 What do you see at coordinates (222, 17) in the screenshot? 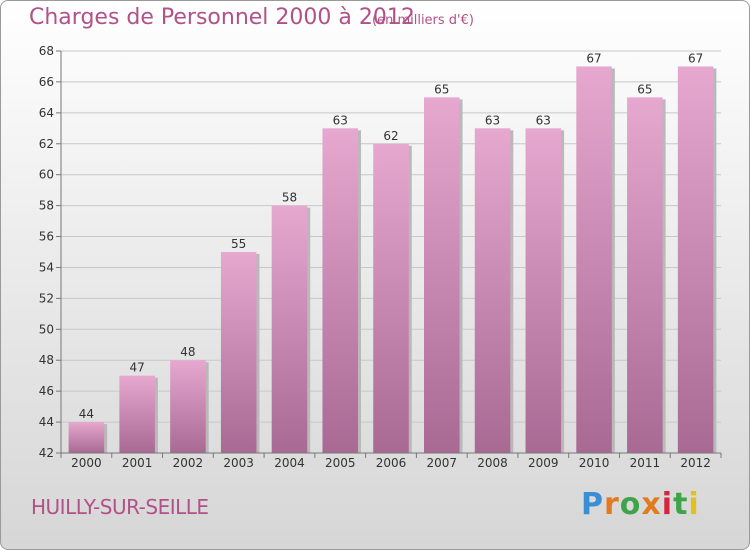
I see `chart-title: Charges de Personnel 2000 à 2012` at bounding box center [222, 17].